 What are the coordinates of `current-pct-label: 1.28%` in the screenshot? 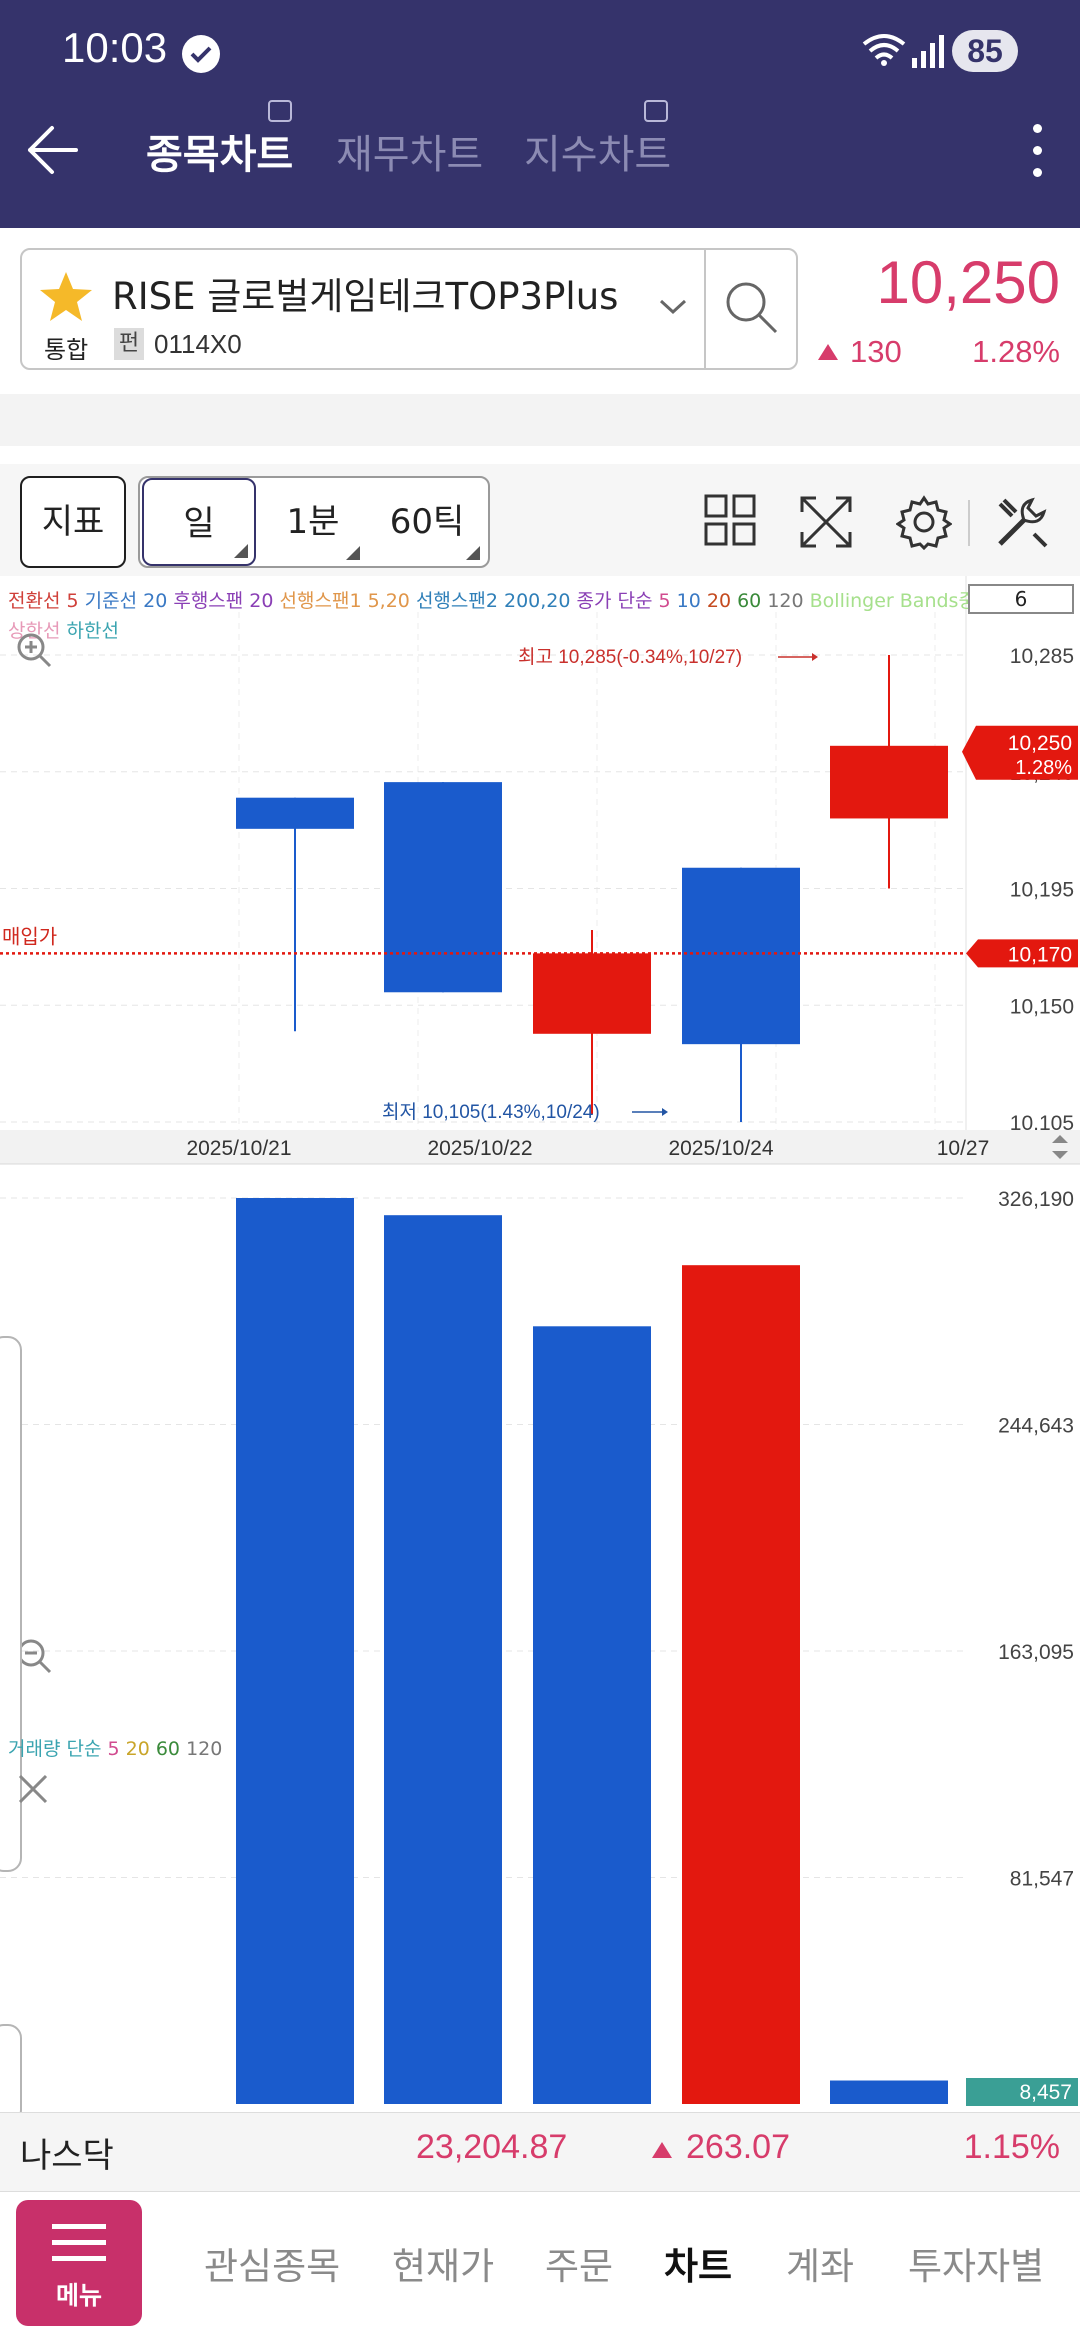 It's located at (1043, 768).